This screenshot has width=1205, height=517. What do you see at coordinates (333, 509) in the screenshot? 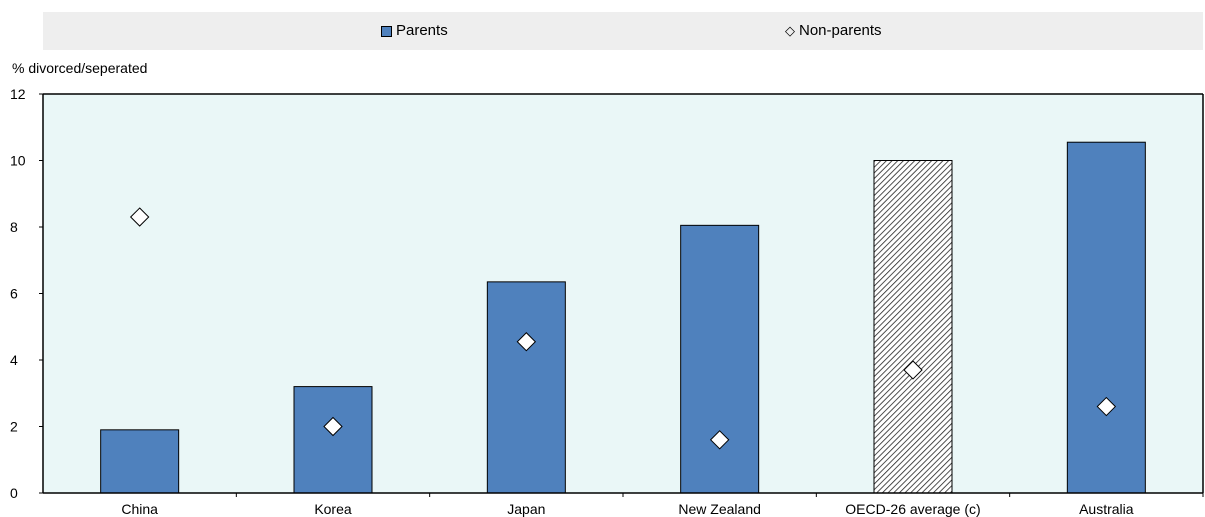
I see `x-tick-label: Korea` at bounding box center [333, 509].